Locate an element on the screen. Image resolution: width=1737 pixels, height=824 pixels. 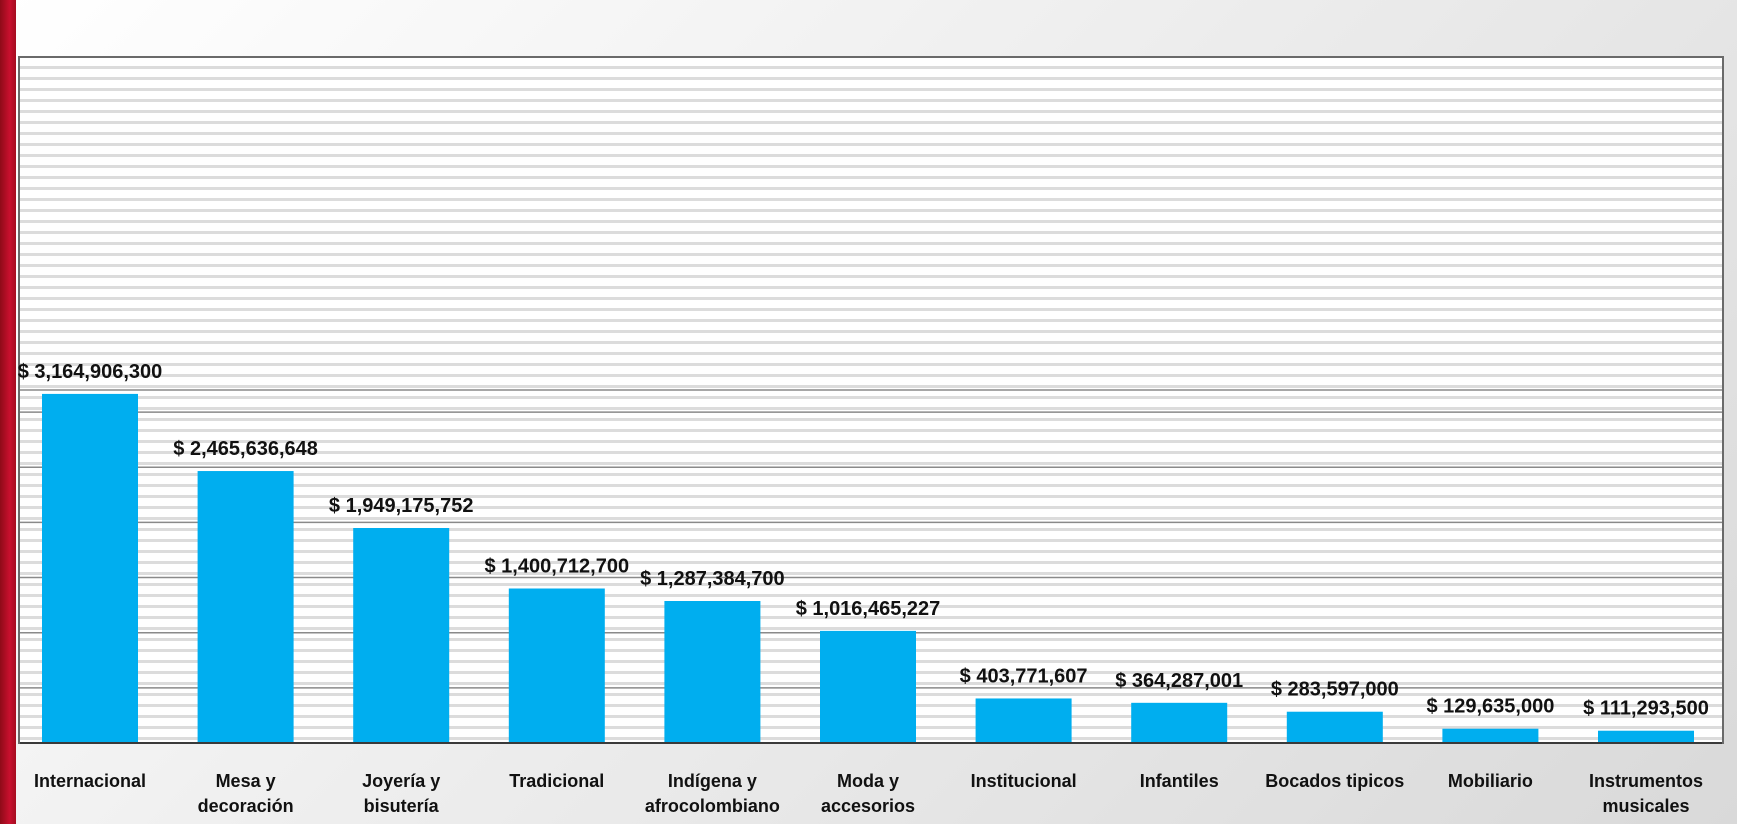
data-label: $ 403,771,607 is located at coordinates (1024, 676).